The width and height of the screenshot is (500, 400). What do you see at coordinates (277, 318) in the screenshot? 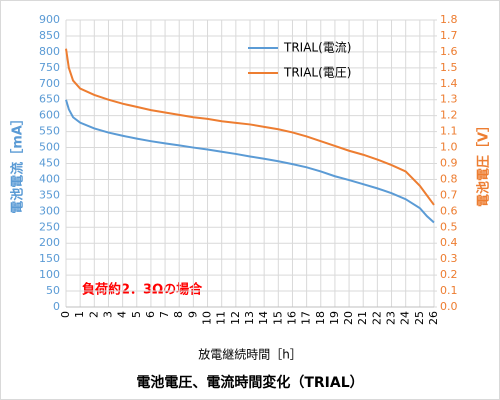
I see `x-tick-label: 15` at bounding box center [277, 318].